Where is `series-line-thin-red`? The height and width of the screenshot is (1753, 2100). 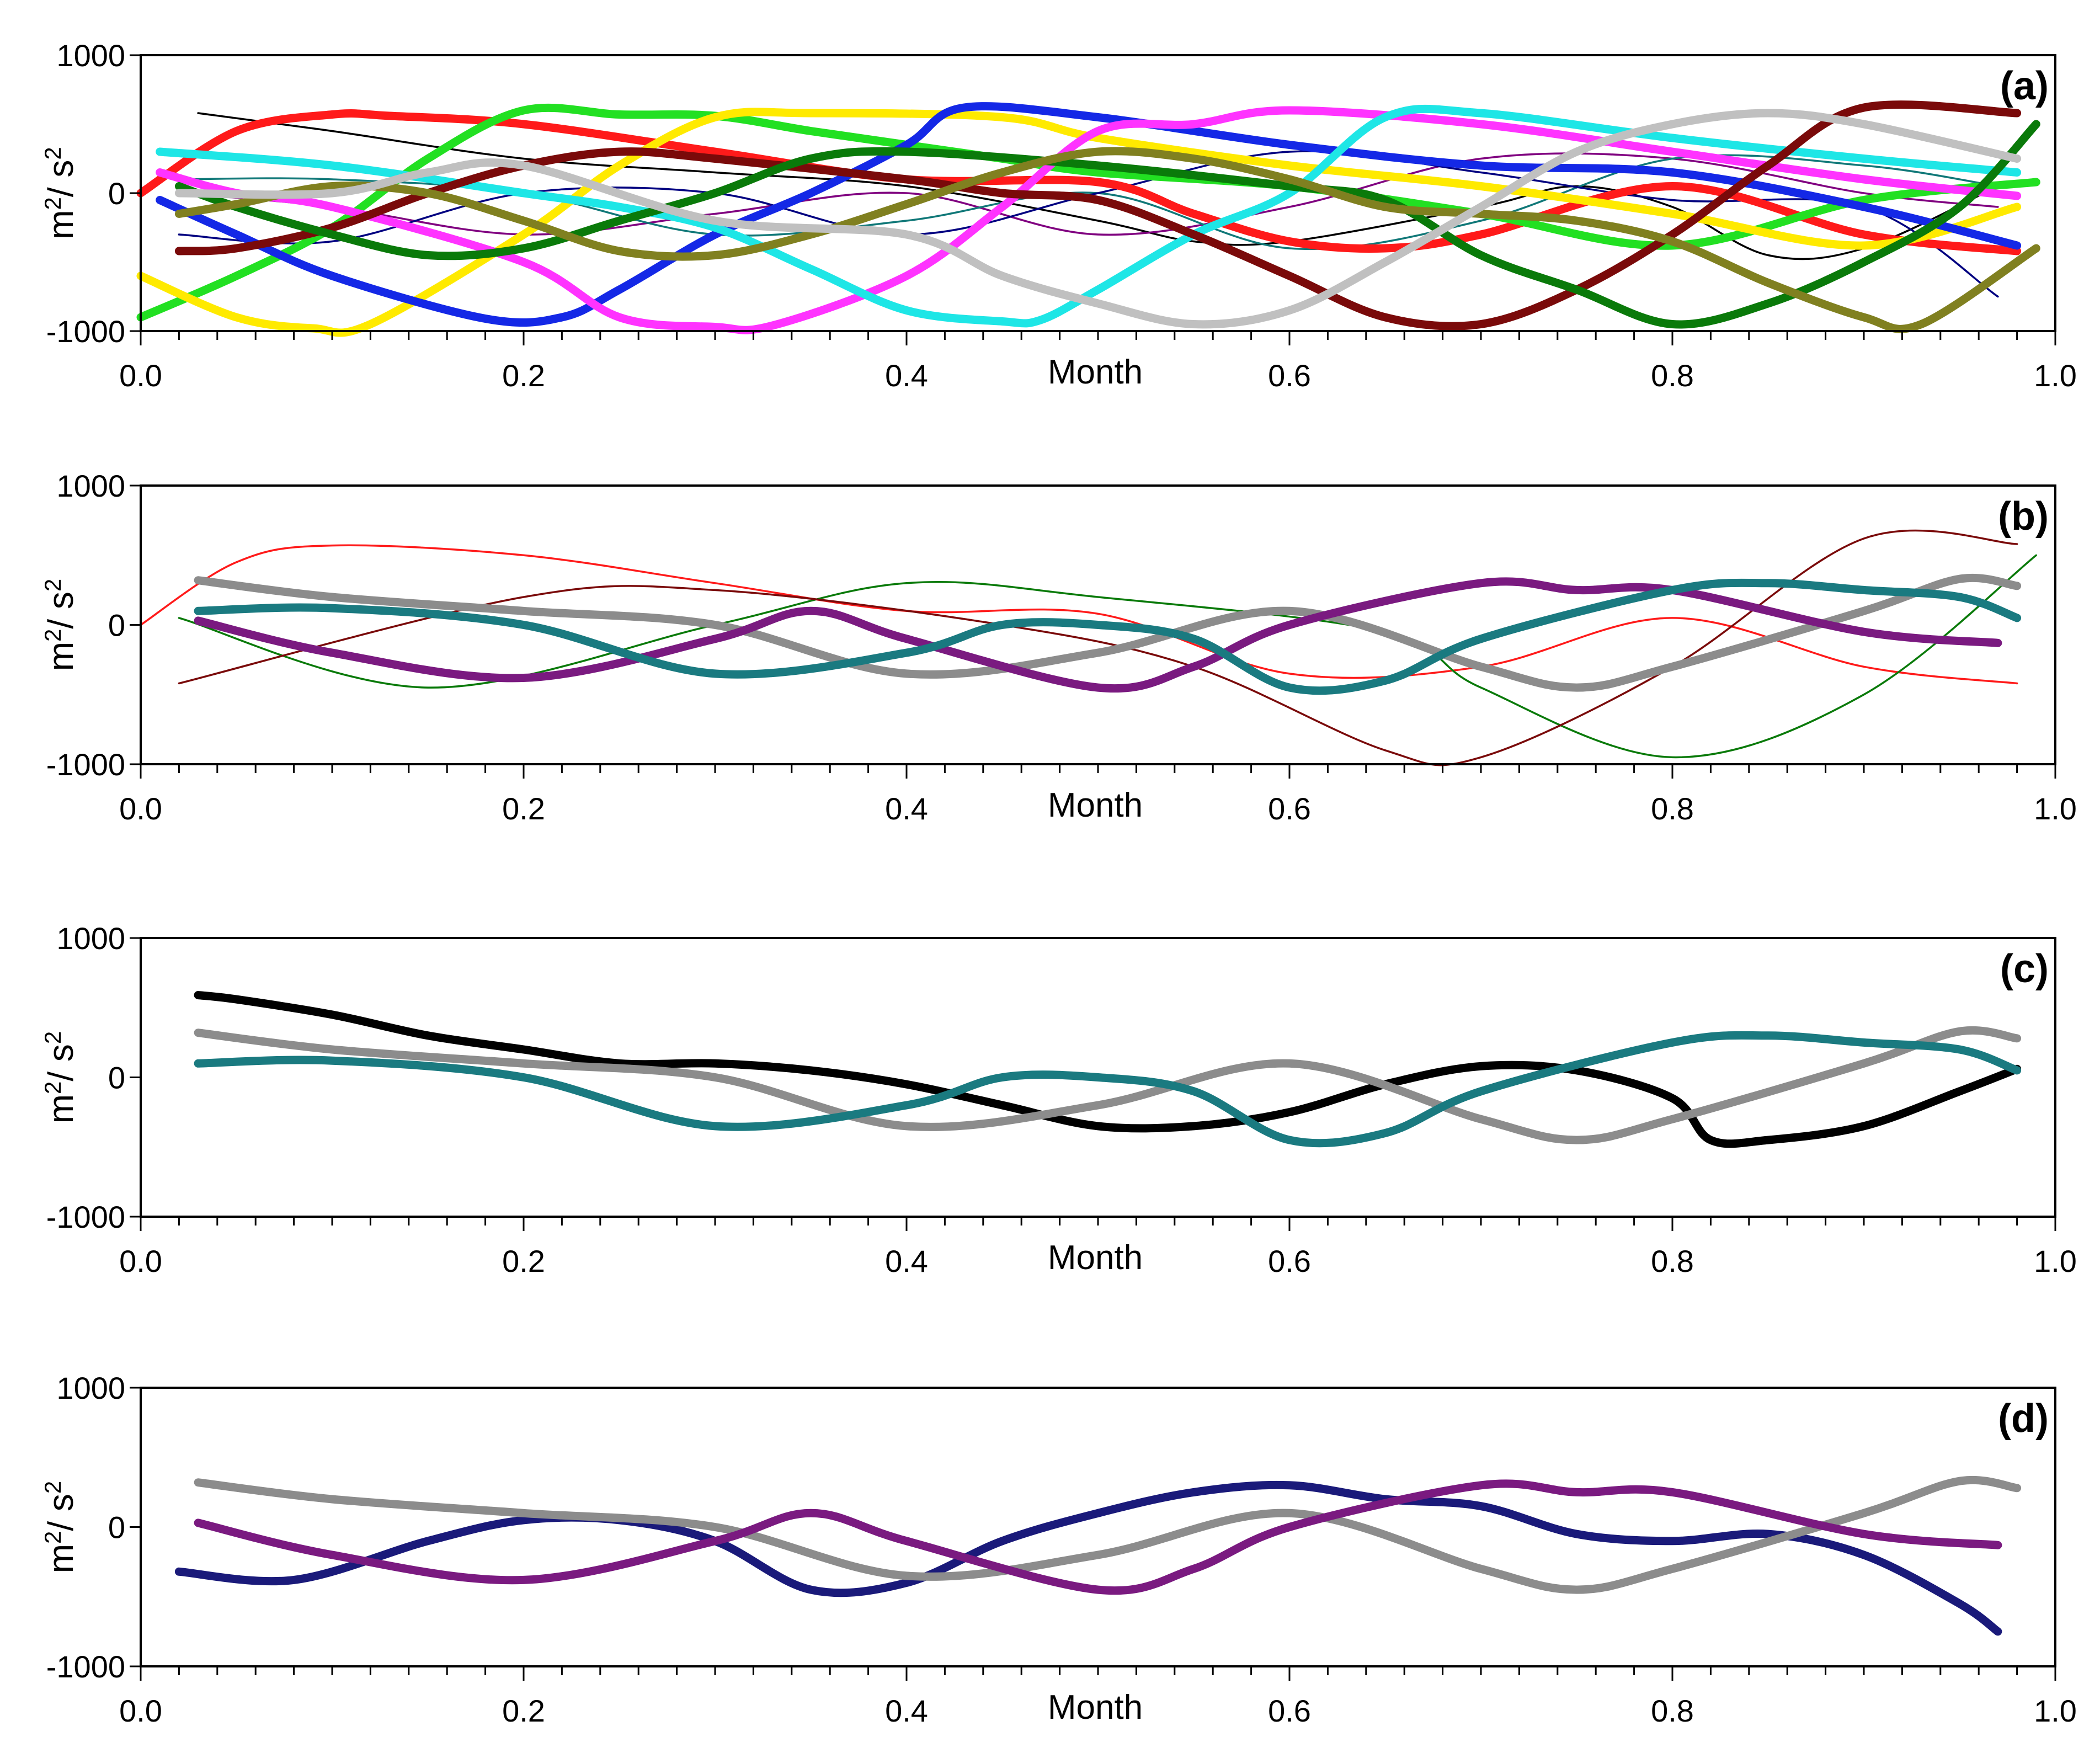 series-line-thin-red is located at coordinates (1079, 614).